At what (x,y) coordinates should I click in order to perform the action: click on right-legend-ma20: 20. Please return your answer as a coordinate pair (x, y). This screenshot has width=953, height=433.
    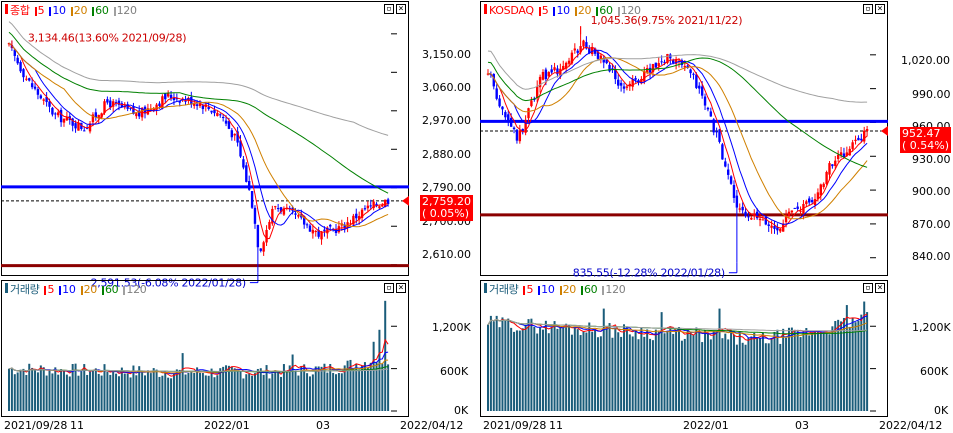
    Looking at the image, I should click on (584, 10).